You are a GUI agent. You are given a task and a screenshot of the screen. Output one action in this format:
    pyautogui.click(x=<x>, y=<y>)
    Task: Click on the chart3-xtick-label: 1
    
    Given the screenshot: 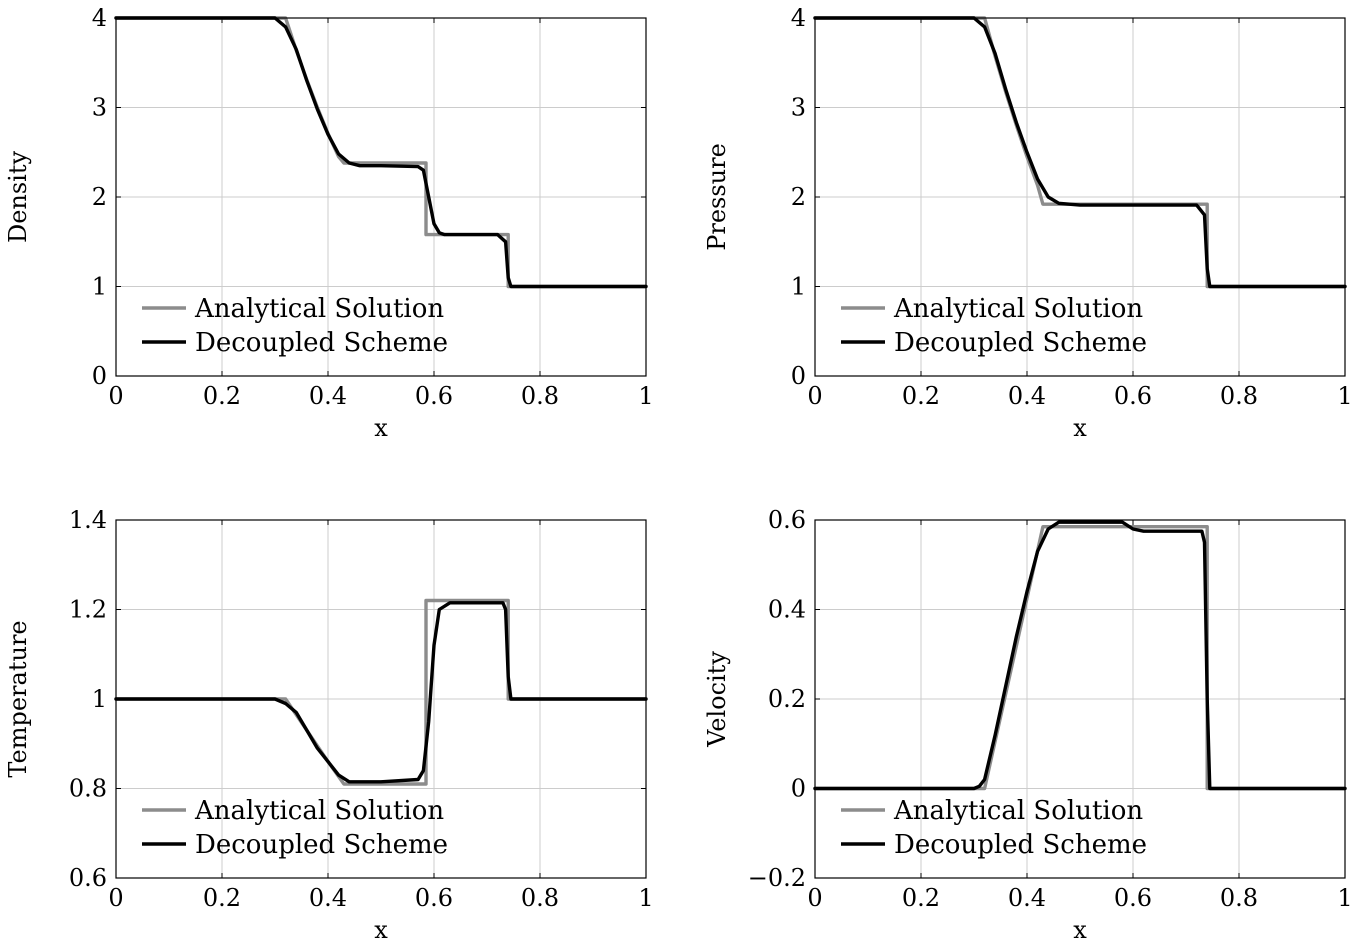 What is the action you would take?
    pyautogui.click(x=1344, y=898)
    